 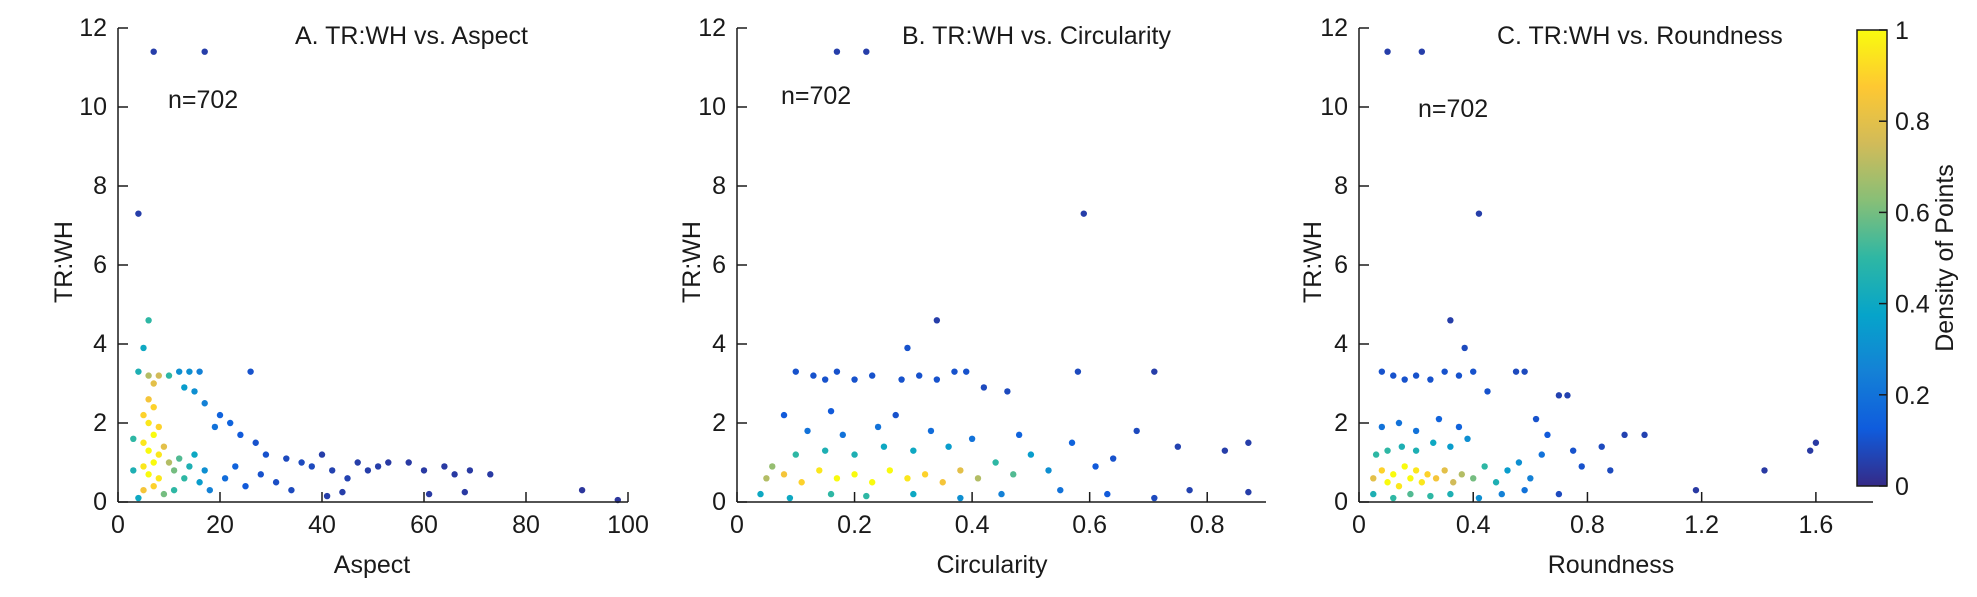 What do you see at coordinates (719, 186) in the screenshot?
I see `y-tick-label: 8` at bounding box center [719, 186].